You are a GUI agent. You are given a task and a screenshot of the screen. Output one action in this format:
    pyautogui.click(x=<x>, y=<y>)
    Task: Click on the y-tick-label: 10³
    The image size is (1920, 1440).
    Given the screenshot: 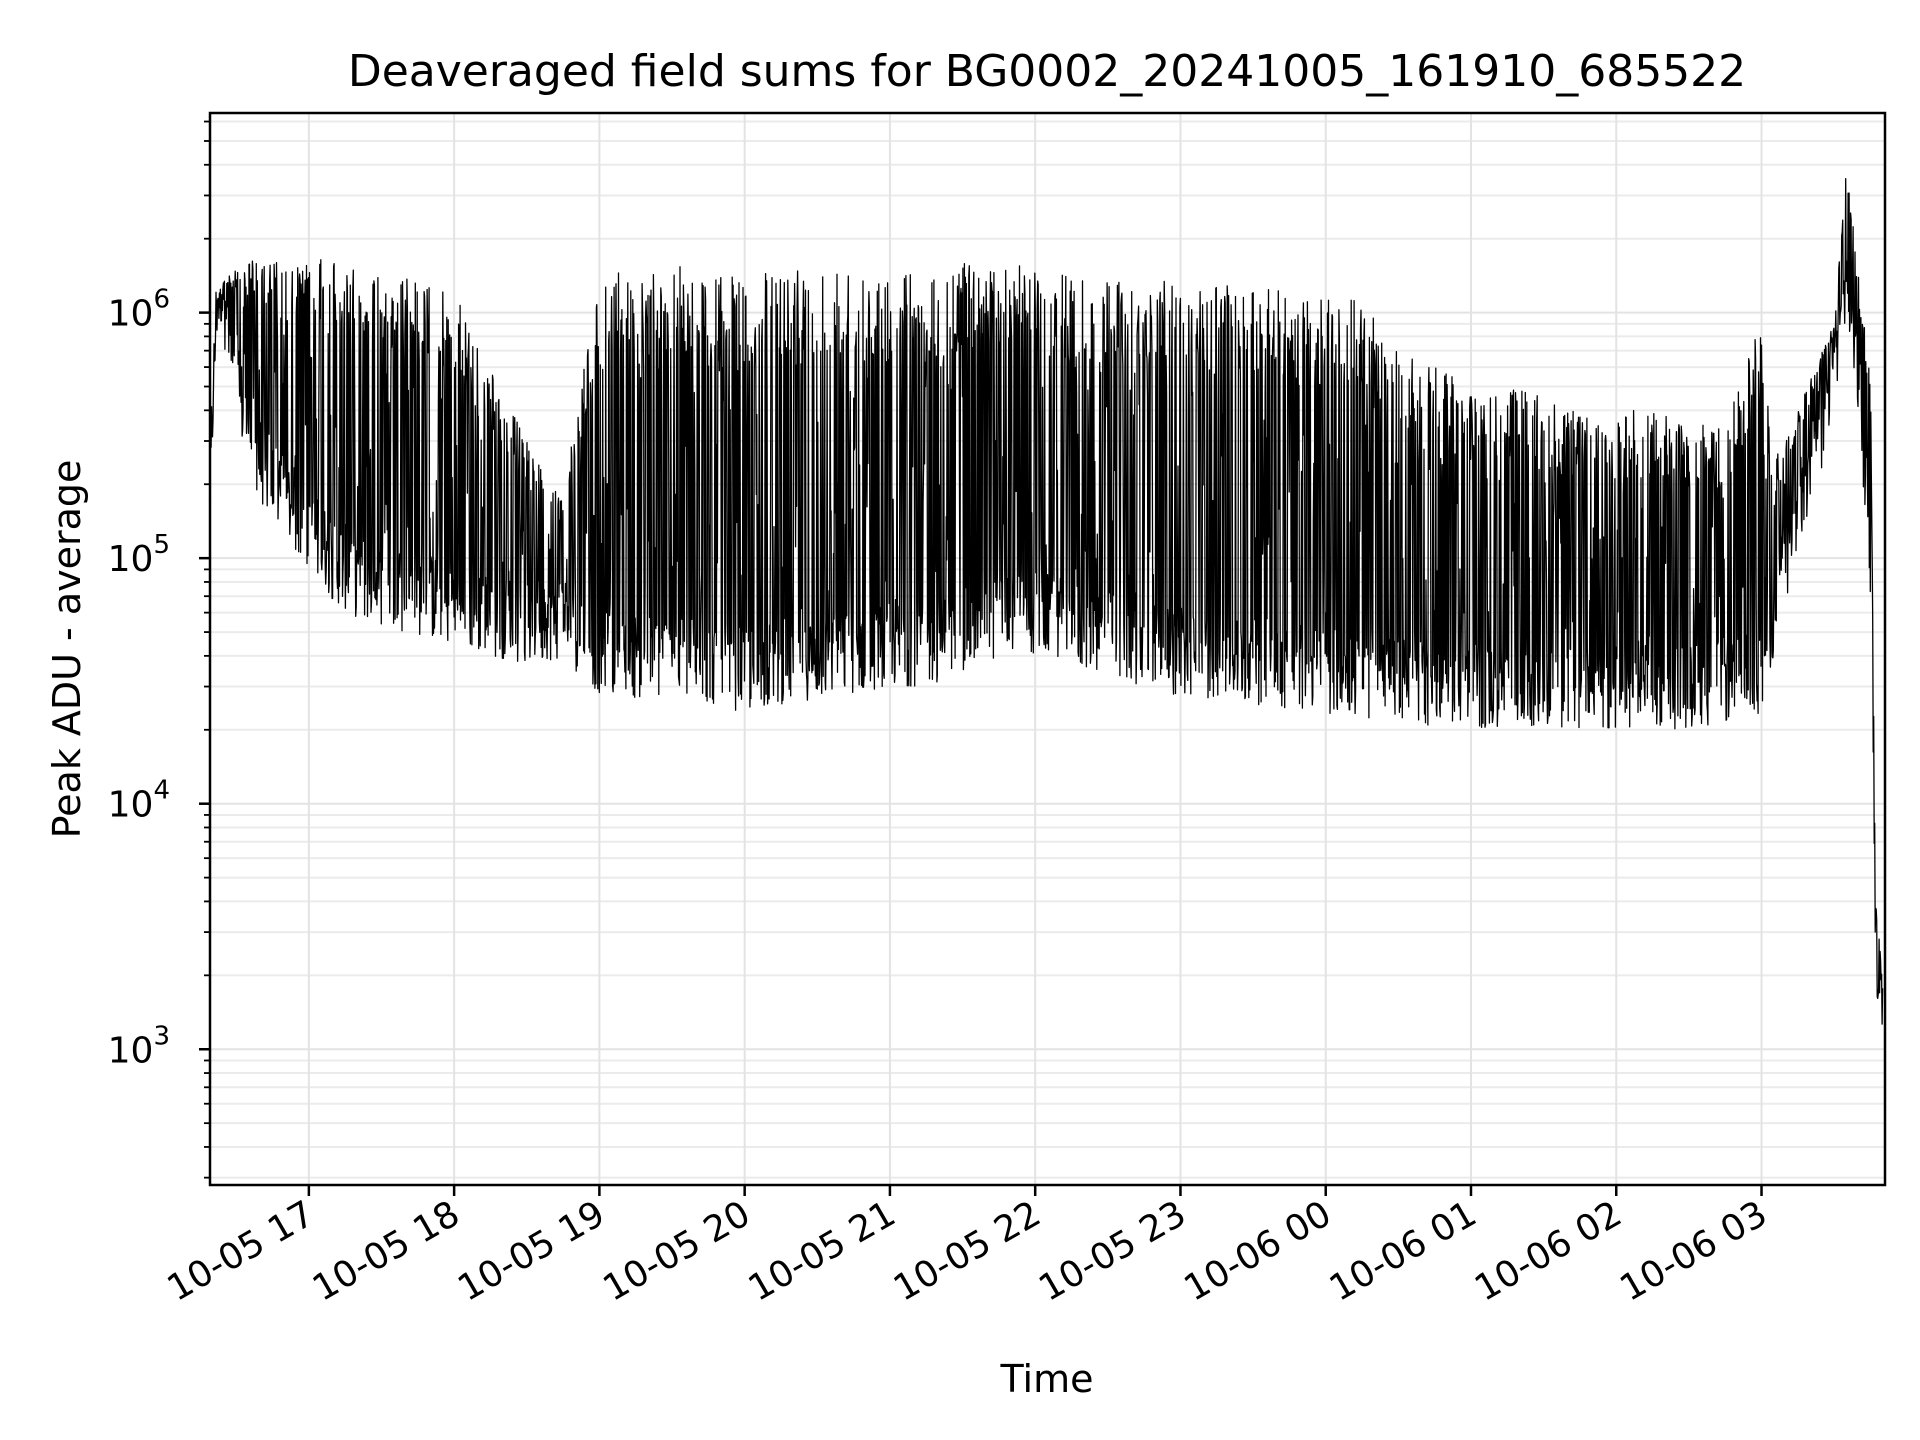 What is the action you would take?
    pyautogui.click(x=139, y=1046)
    